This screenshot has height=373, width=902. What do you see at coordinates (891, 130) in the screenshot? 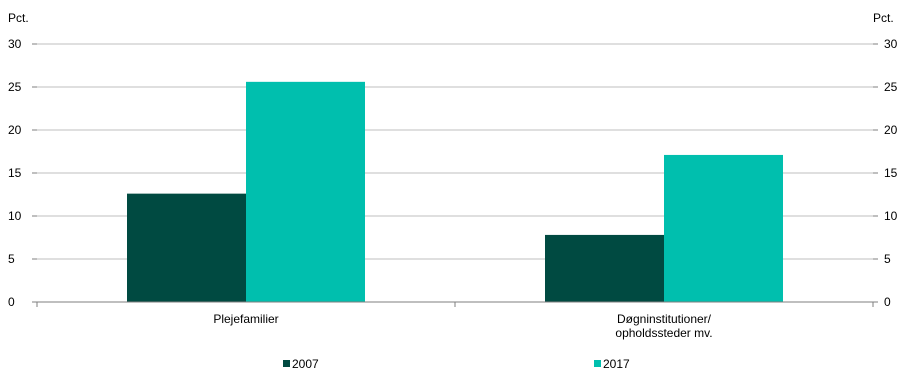
I see `y-tick-label-right: 20` at bounding box center [891, 130].